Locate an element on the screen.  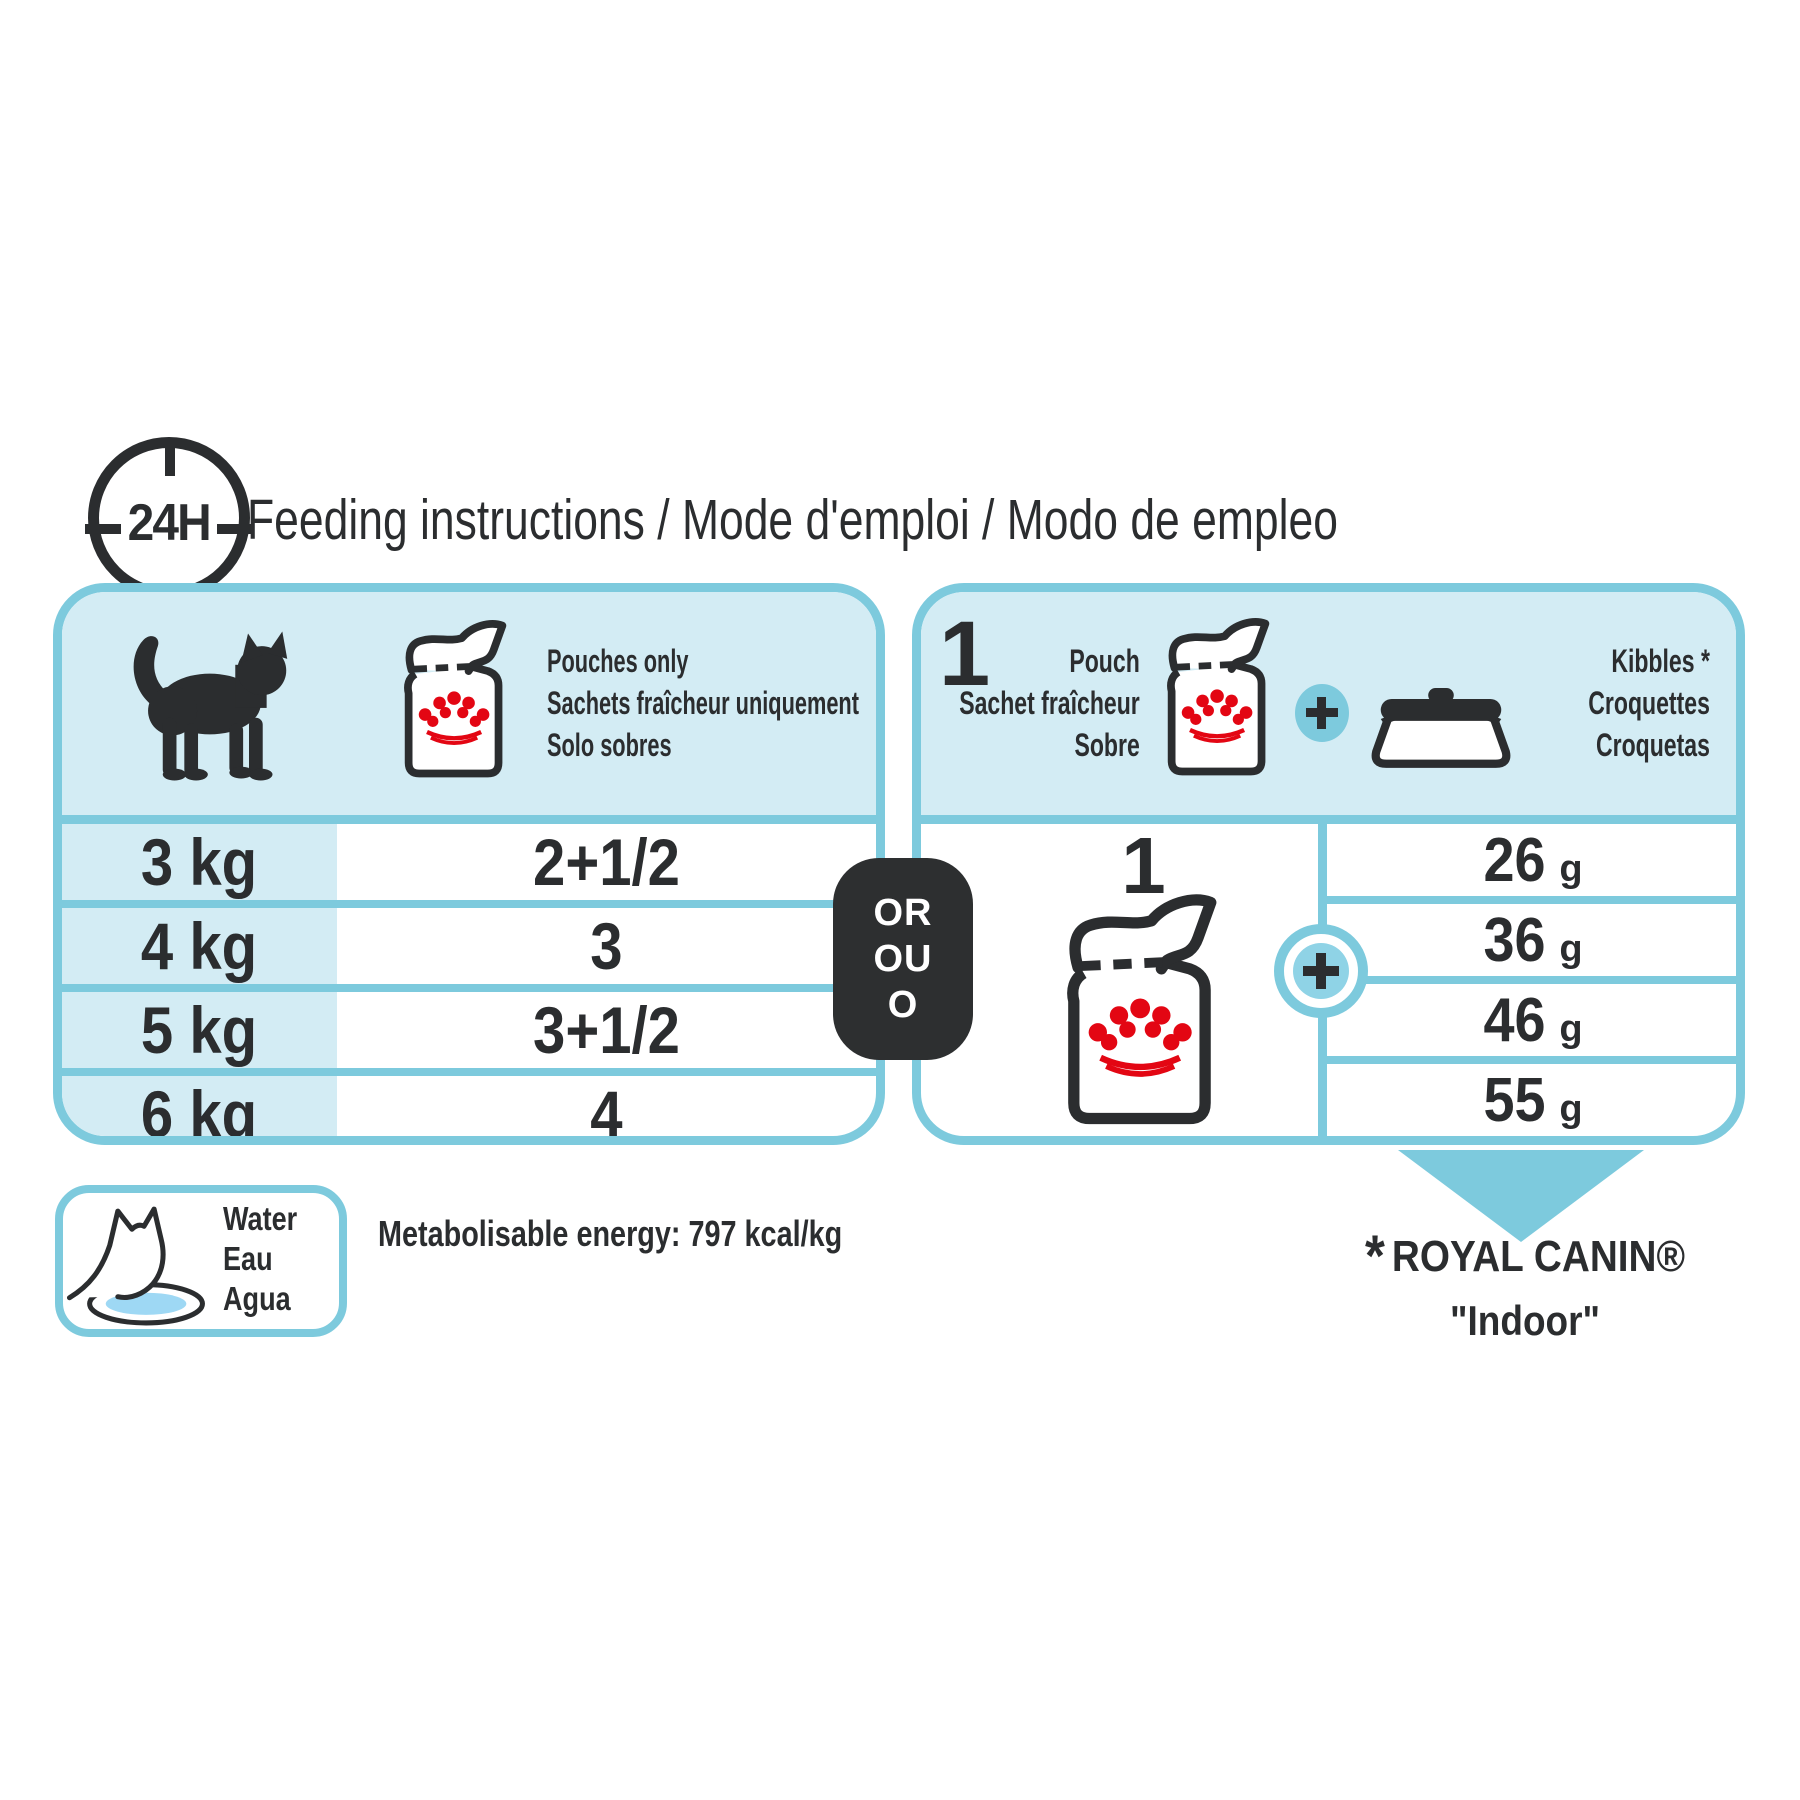
or-badge: OR OU O is located at coordinates (903, 959).